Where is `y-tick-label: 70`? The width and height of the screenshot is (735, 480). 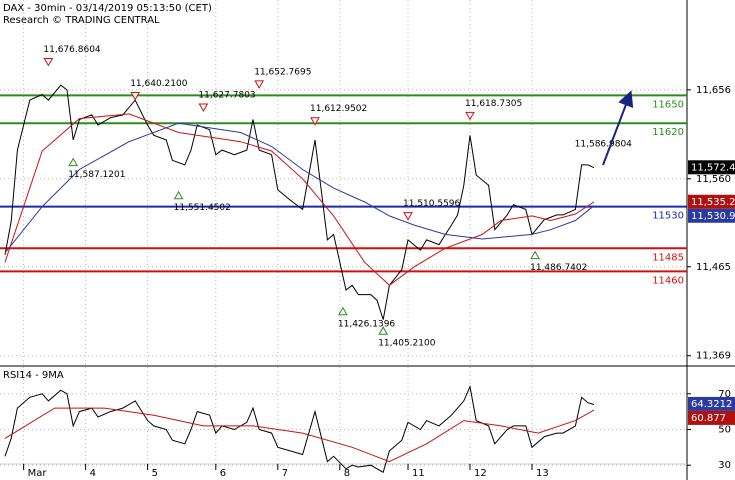
y-tick-label: 70 is located at coordinates (724, 394).